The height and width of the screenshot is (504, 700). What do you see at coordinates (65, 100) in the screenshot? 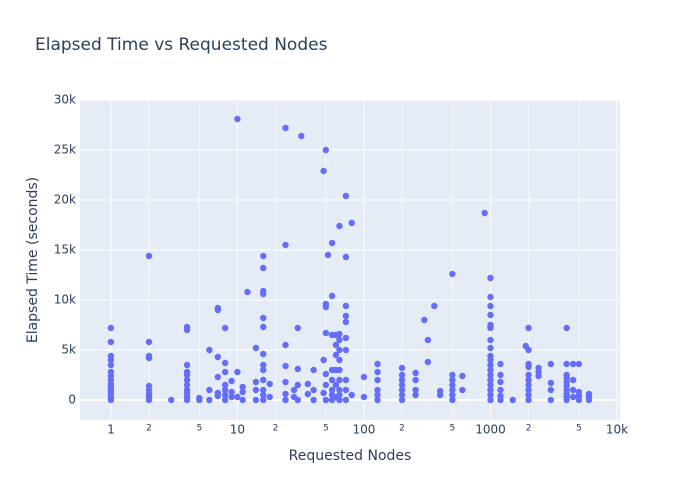
I see `y-tick-label: 30k` at bounding box center [65, 100].